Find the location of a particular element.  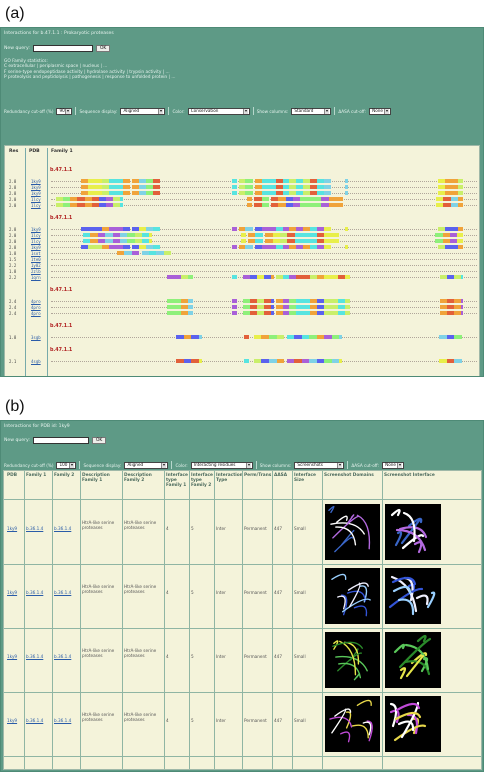

column-header: Screenshot Domains is located at coordinates (349, 475).